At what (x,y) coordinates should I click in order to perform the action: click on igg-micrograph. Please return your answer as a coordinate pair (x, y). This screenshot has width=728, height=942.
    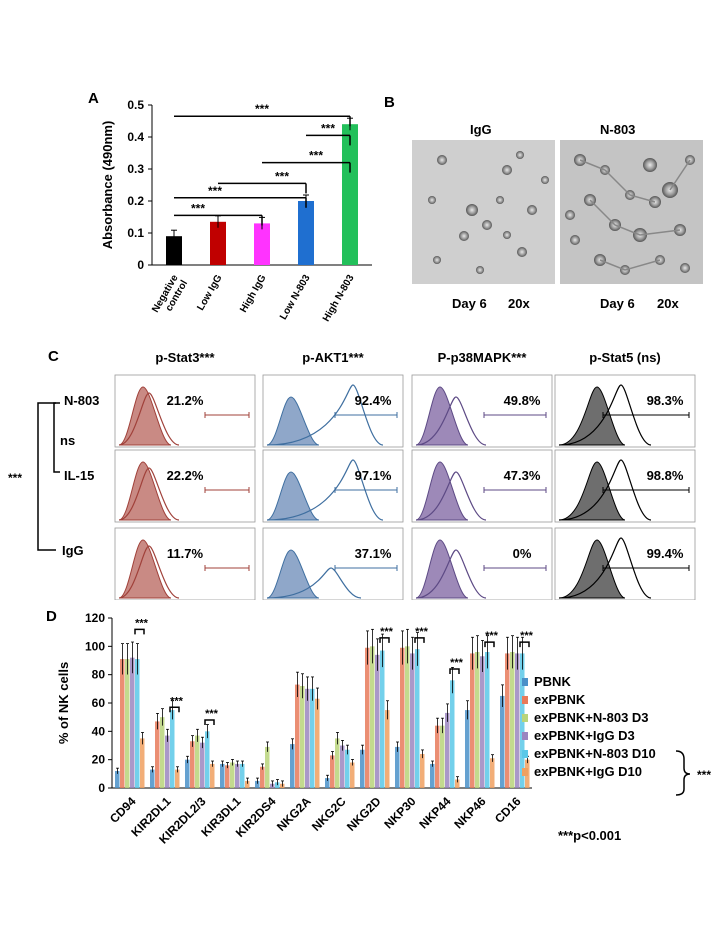
    Looking at the image, I should click on (483, 212).